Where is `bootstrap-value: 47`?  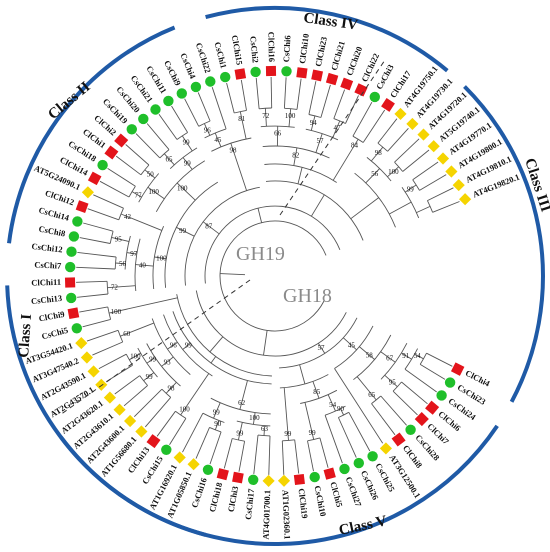
bootstrap-value: 47 is located at coordinates (338, 128).